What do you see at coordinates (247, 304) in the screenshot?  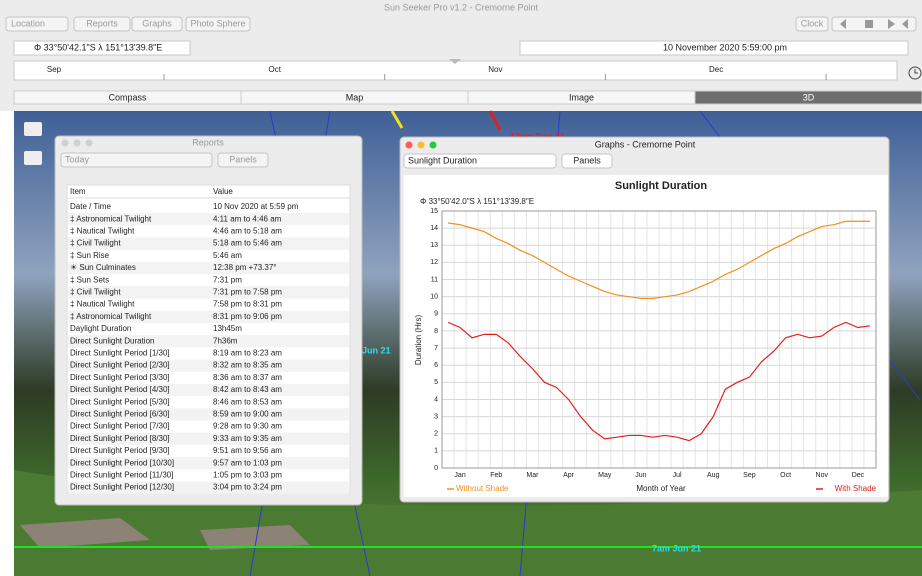 I see `row-value: 7:58 pm to 8:31 pm` at bounding box center [247, 304].